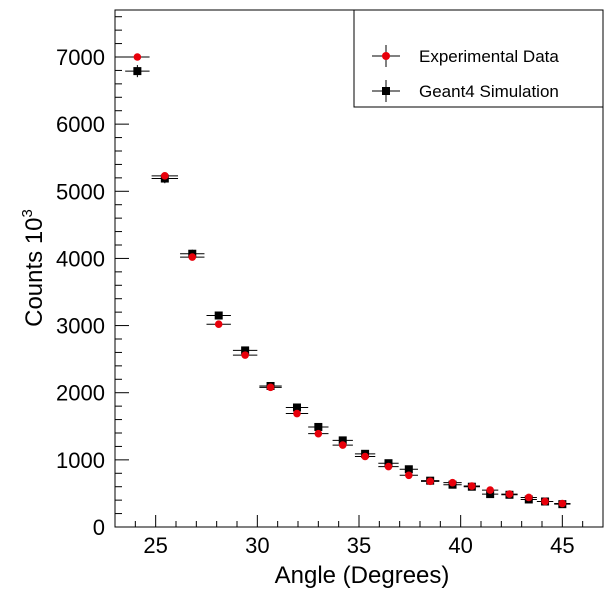 Image resolution: width=605 pixels, height=594 pixels. Describe the element at coordinates (80, 460) in the screenshot. I see `y-tick-label: 1000` at that location.